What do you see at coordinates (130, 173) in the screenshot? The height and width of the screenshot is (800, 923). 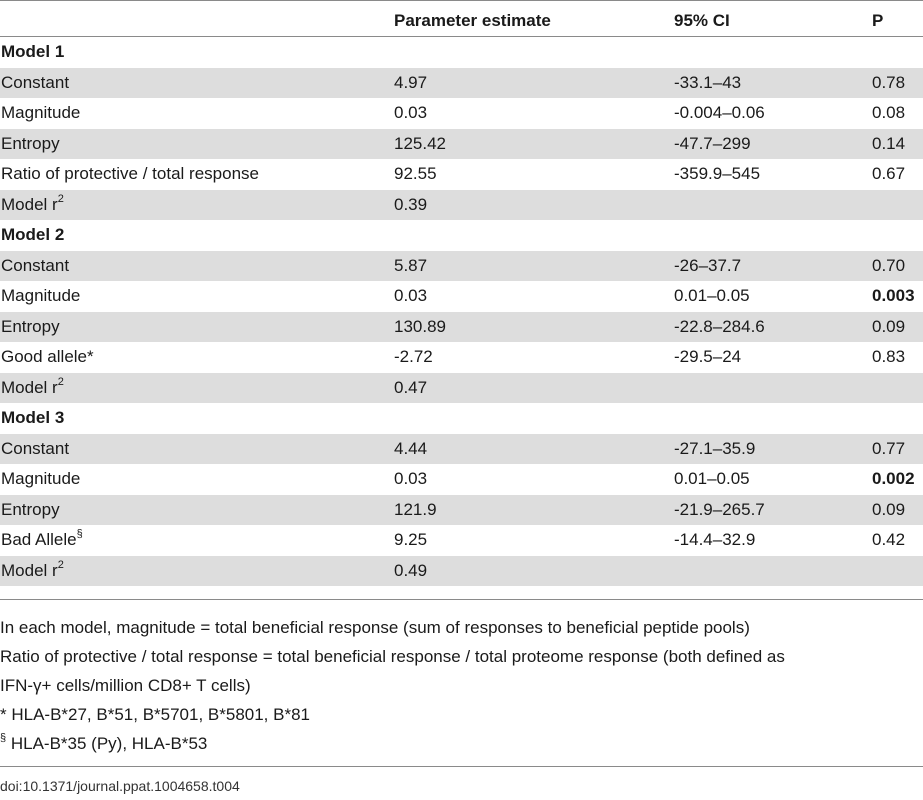 I see `param-label: Ratio of protective / total response` at bounding box center [130, 173].